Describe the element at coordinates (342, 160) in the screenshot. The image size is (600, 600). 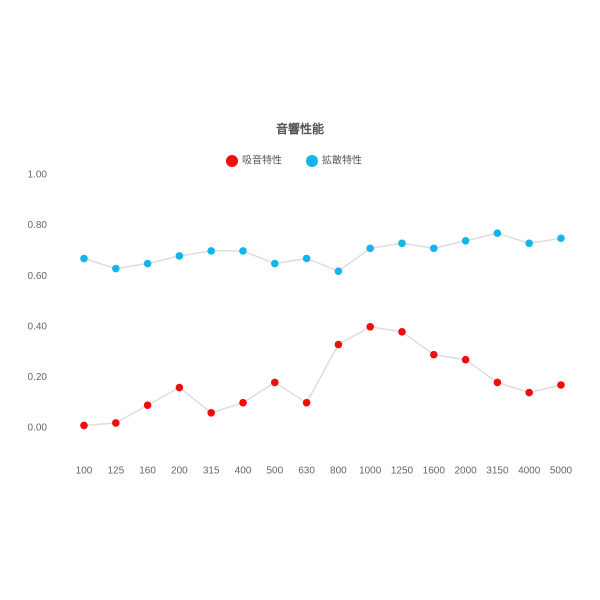
I see `legend-label: 拡散特性` at that location.